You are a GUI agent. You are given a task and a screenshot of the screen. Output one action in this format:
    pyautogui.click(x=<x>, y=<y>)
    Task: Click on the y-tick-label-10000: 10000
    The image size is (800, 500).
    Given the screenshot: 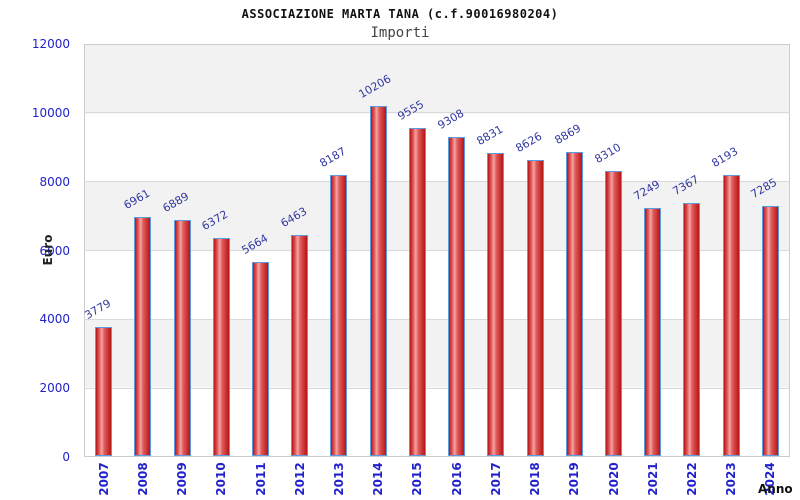 What is the action you would take?
    pyautogui.click(x=50, y=112)
    